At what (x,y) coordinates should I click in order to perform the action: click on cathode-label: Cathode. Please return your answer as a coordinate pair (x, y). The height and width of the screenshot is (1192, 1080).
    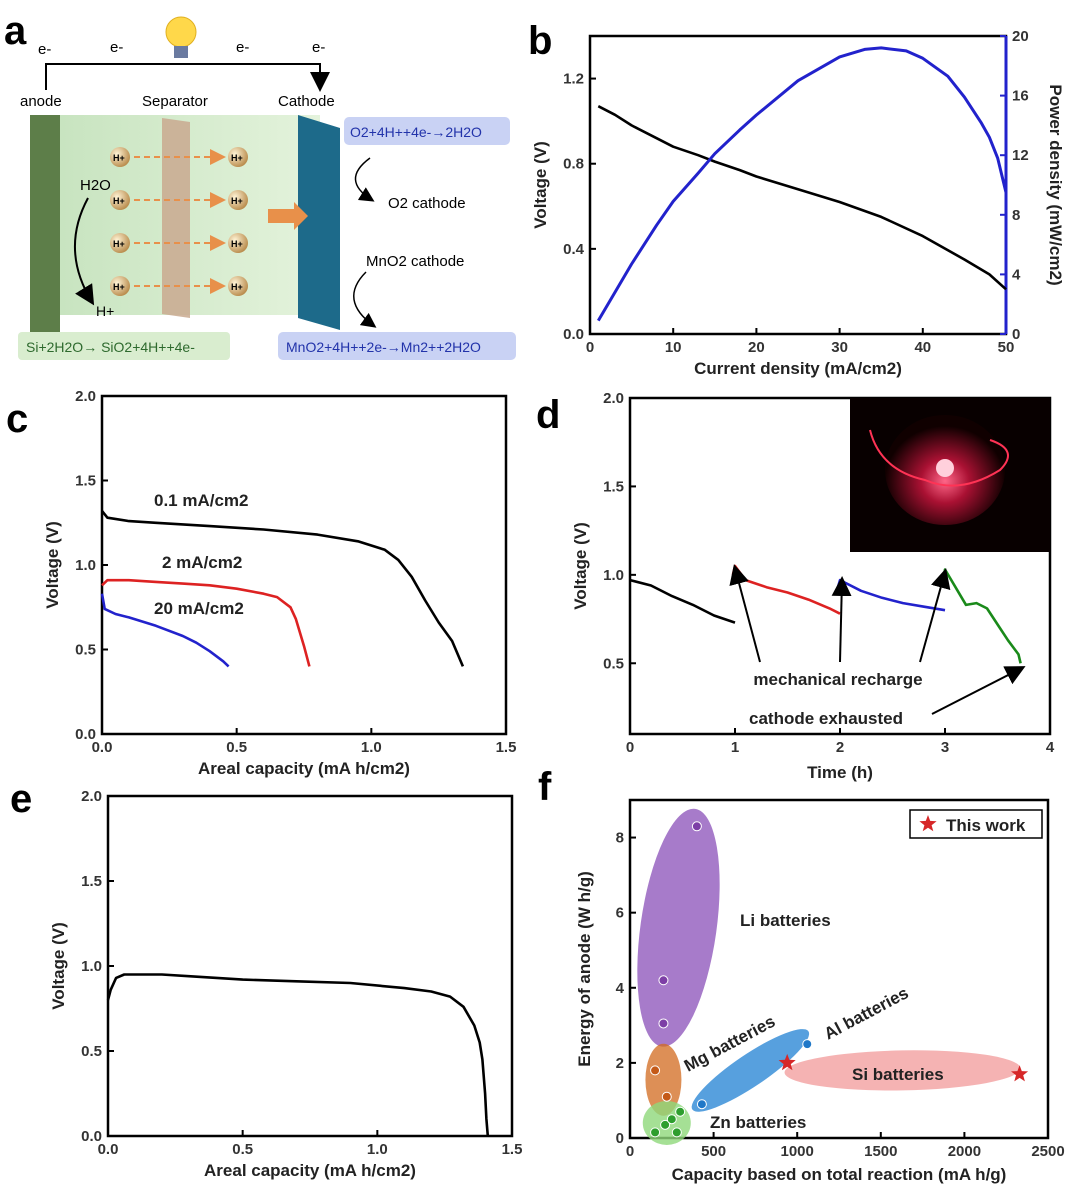
    Looking at the image, I should click on (306, 101).